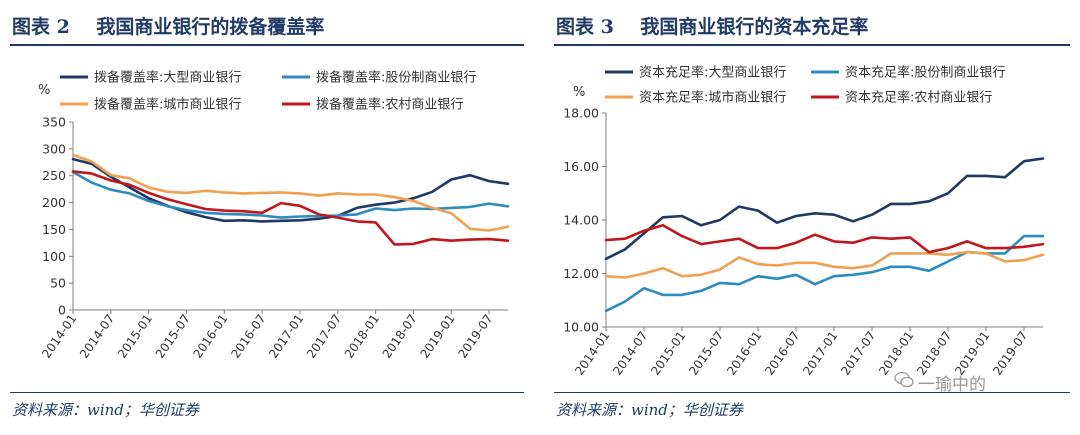  Describe the element at coordinates (712, 73) in the screenshot. I see `legend-label-0: 资本充足率:大型商业银行` at that location.